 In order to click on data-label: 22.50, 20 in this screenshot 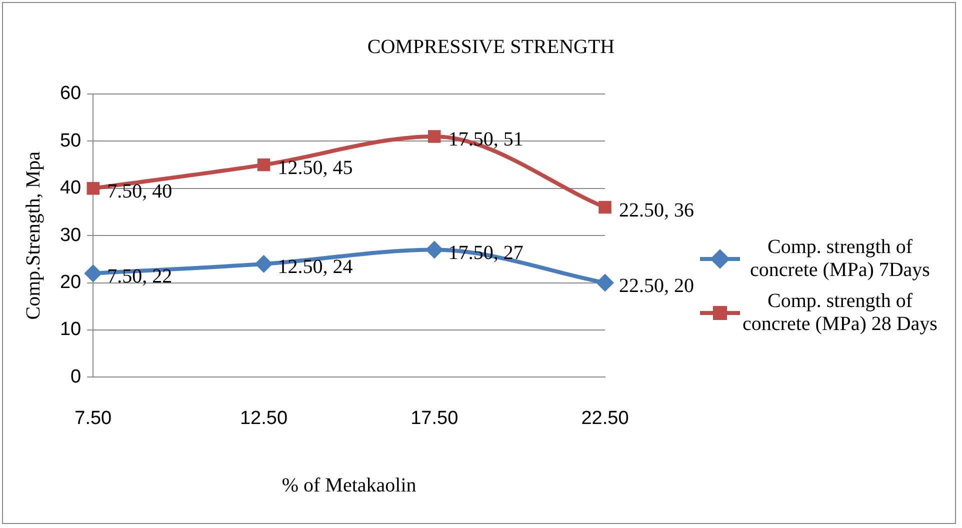, I will do `click(656, 286)`.